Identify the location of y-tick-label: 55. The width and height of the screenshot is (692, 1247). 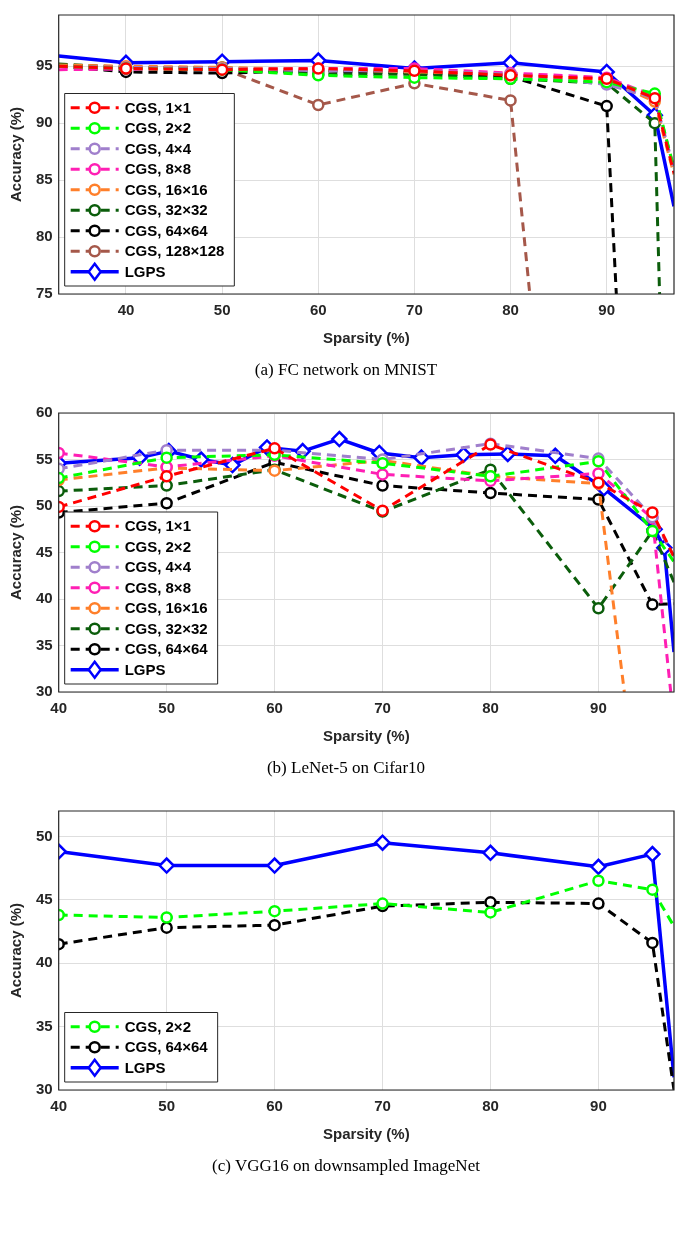
(44, 458).